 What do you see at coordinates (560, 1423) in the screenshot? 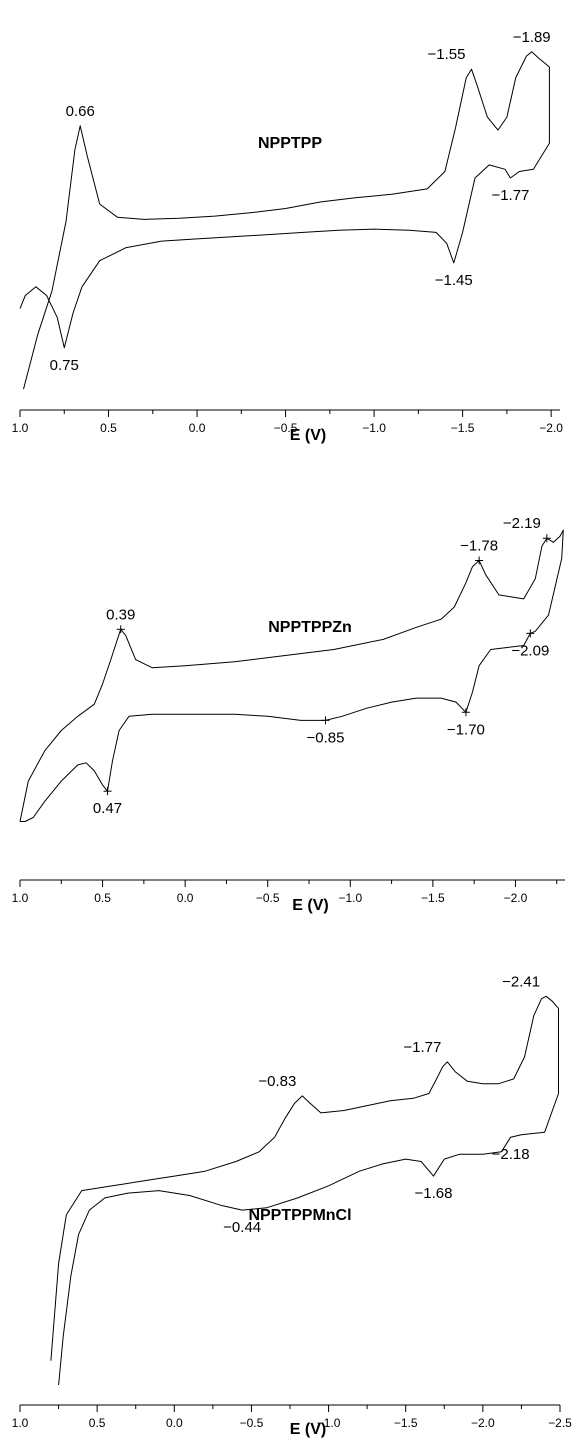
I see `x-tick-label: −2.5` at bounding box center [560, 1423].